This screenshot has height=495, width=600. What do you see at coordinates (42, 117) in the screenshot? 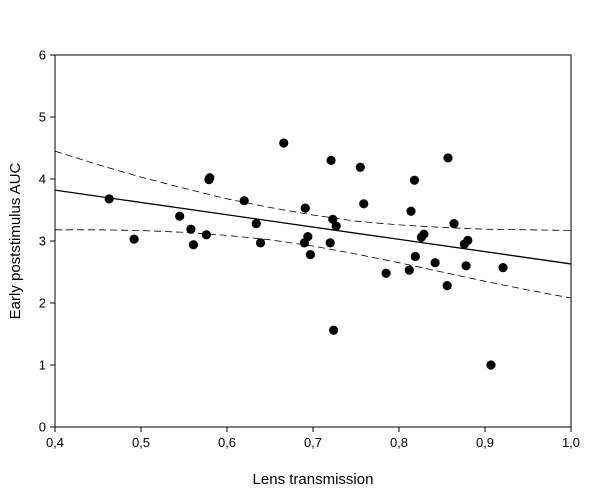
I see `y-tick-label: 5` at bounding box center [42, 117].